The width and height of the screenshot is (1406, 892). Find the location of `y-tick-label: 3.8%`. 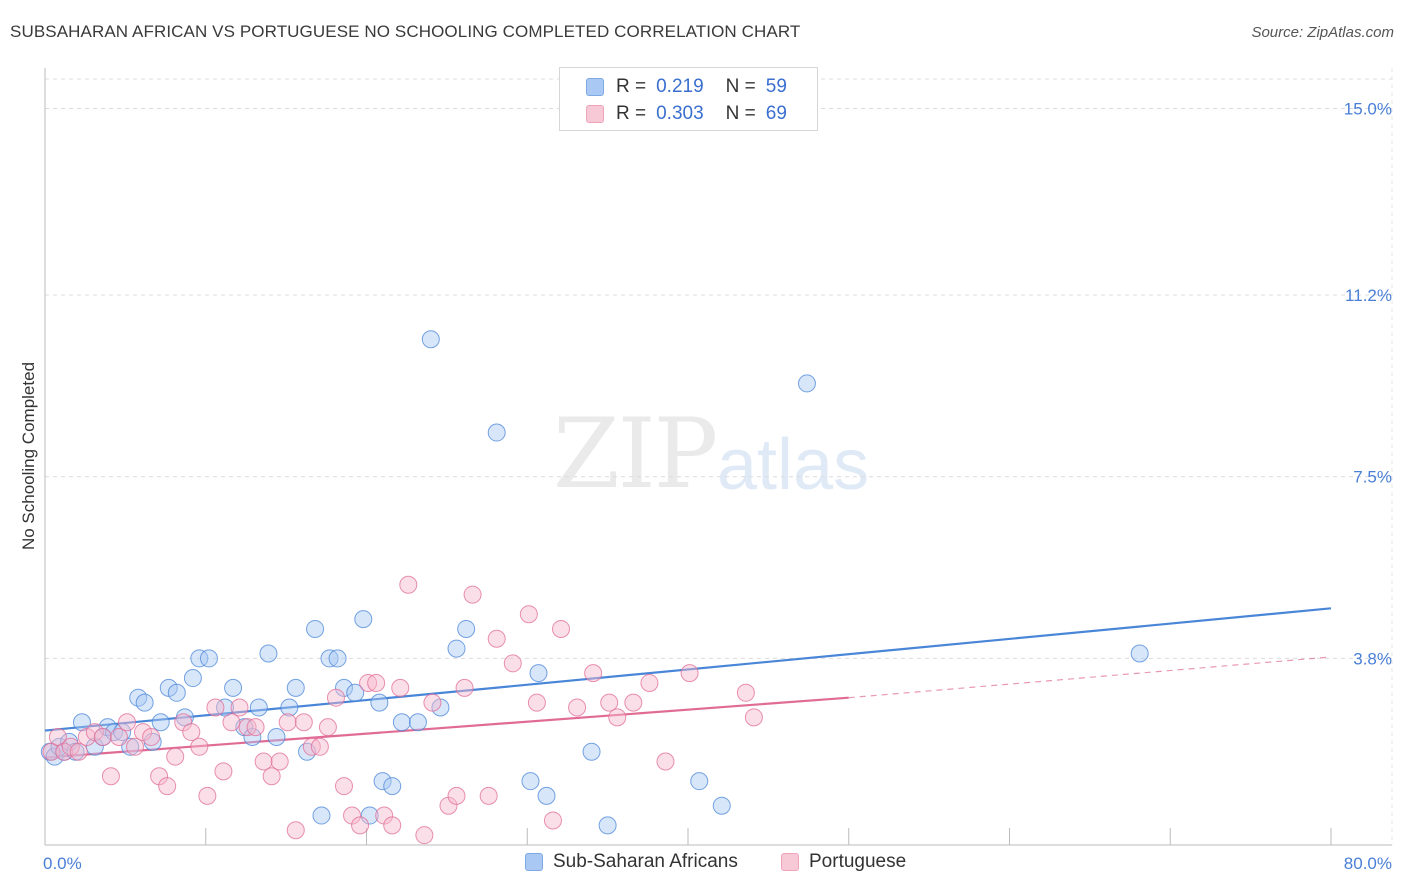

y-tick-label: 3.8% is located at coordinates (1372, 658).